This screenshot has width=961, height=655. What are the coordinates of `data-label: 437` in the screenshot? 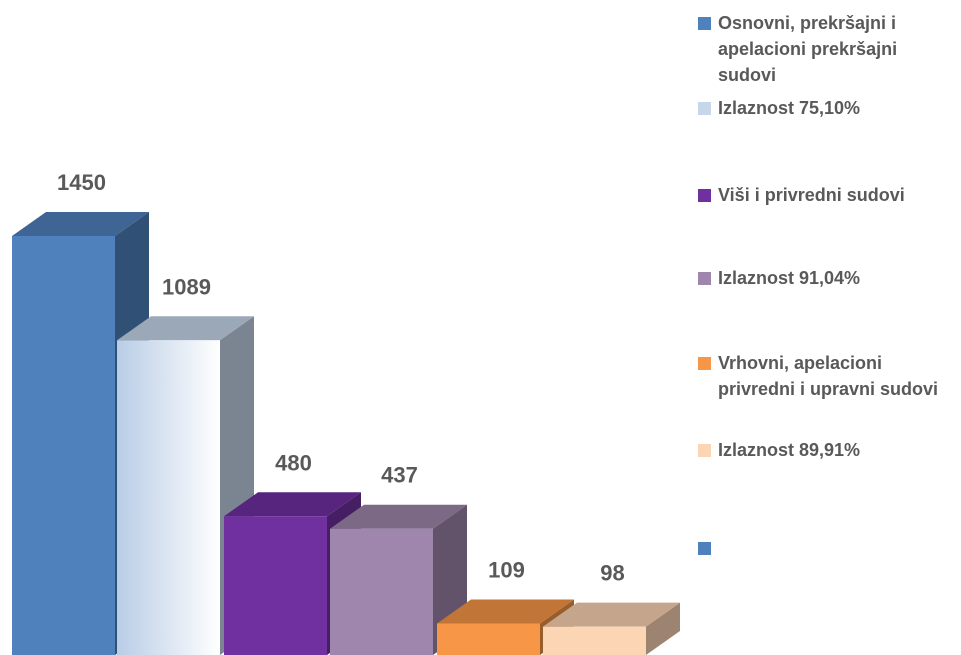 It's located at (399, 475).